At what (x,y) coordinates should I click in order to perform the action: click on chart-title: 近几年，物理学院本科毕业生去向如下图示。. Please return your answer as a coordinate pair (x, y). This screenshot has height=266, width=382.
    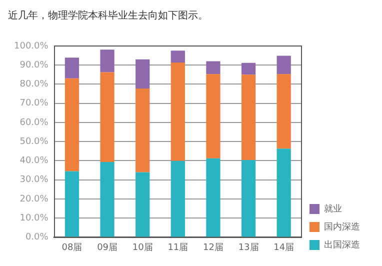
    Looking at the image, I should click on (108, 16).